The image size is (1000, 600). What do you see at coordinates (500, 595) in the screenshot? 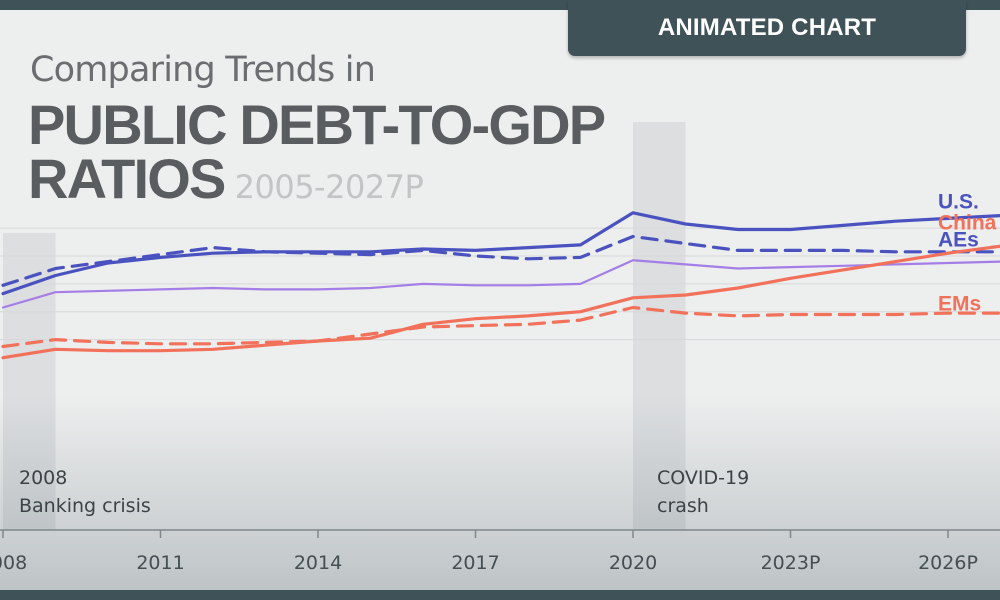
I see `bottom-frame-bar` at bounding box center [500, 595].